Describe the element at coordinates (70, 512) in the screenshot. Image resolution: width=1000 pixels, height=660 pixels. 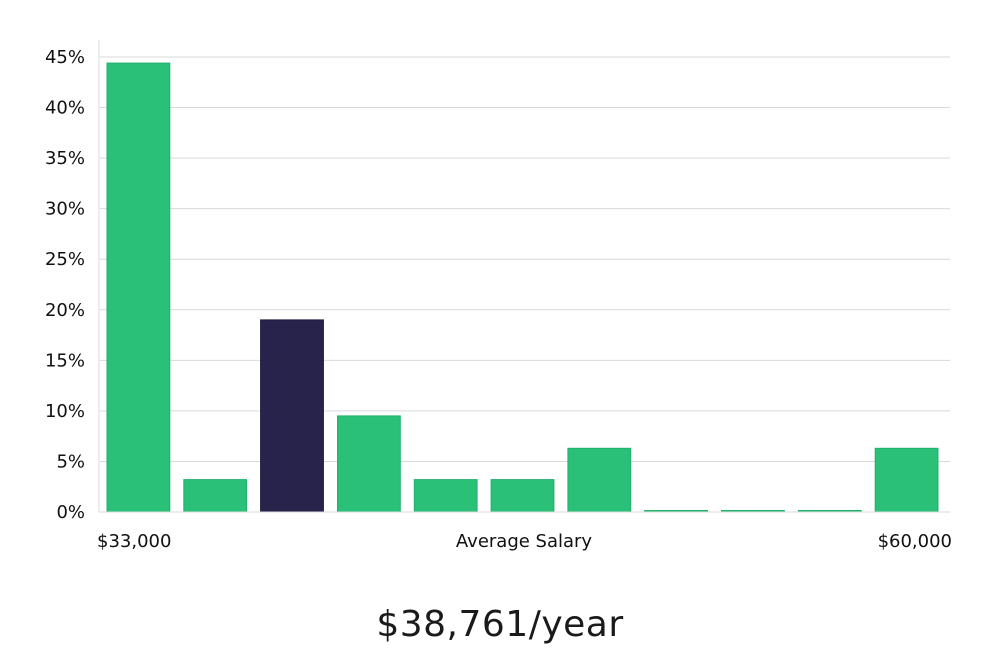
I see `y-tick-label: 0%` at that location.